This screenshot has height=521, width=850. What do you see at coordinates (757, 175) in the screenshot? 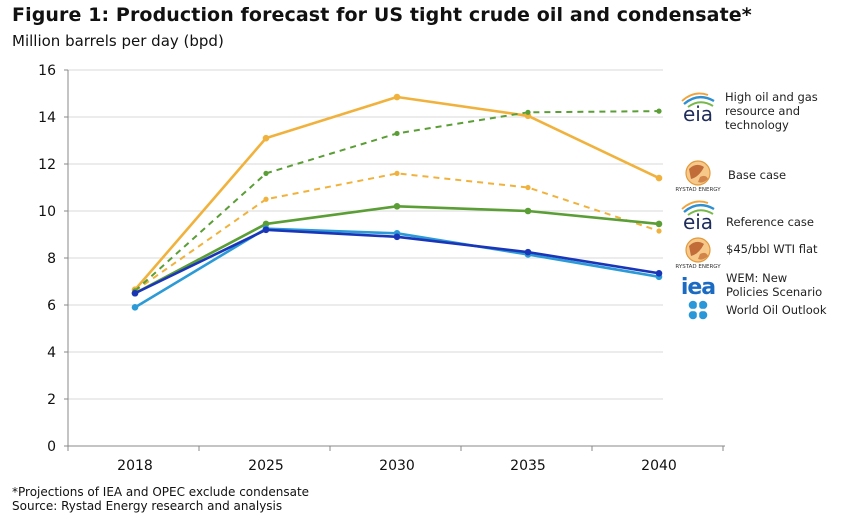
I see `legend-label: Base case` at bounding box center [757, 175].